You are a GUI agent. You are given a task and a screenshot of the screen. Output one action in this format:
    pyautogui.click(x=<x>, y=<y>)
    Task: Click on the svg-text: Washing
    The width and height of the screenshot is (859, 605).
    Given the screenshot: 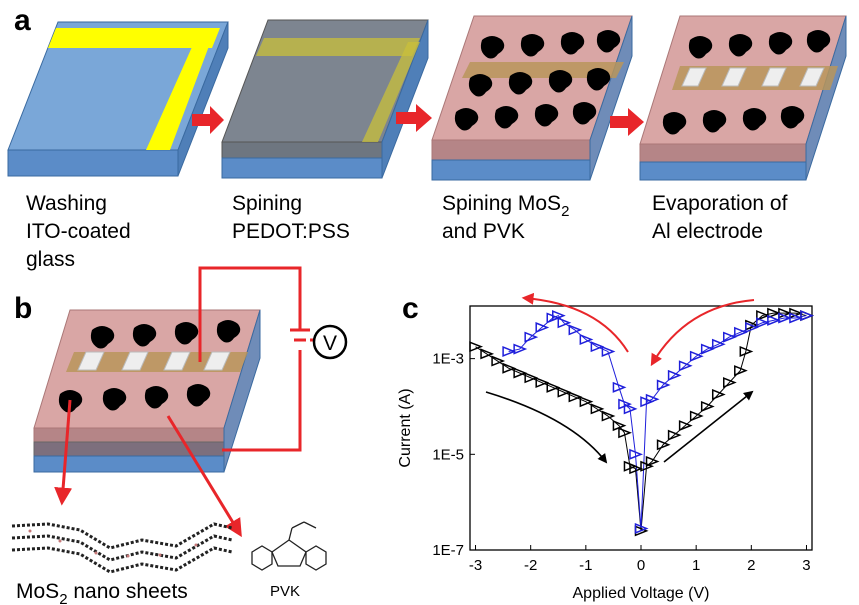 What is the action you would take?
    pyautogui.click(x=66, y=203)
    